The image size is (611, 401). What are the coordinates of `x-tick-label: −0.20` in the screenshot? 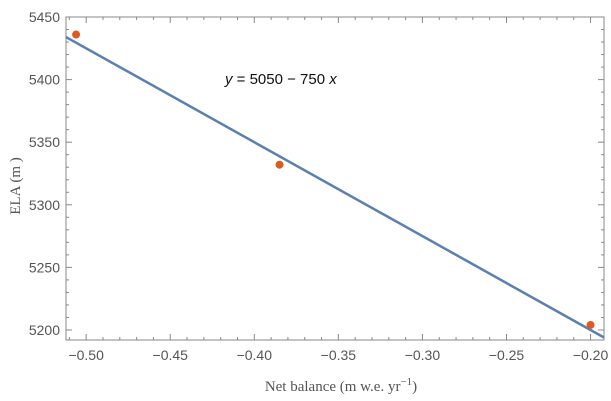 It's located at (591, 355).